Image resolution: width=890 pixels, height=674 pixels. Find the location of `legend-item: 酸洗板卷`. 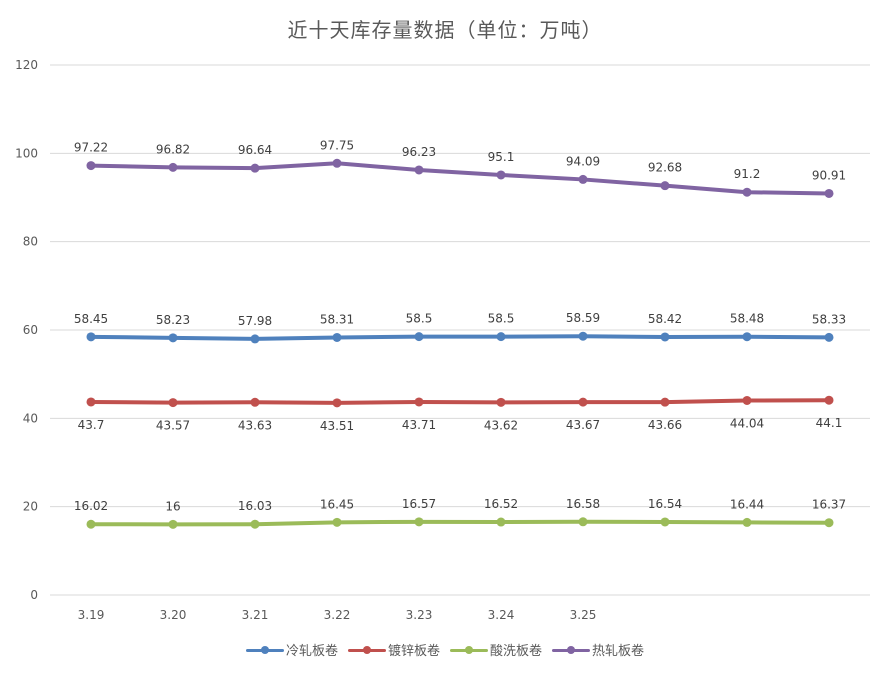

legend-item: 酸洗板卷 is located at coordinates (496, 649).